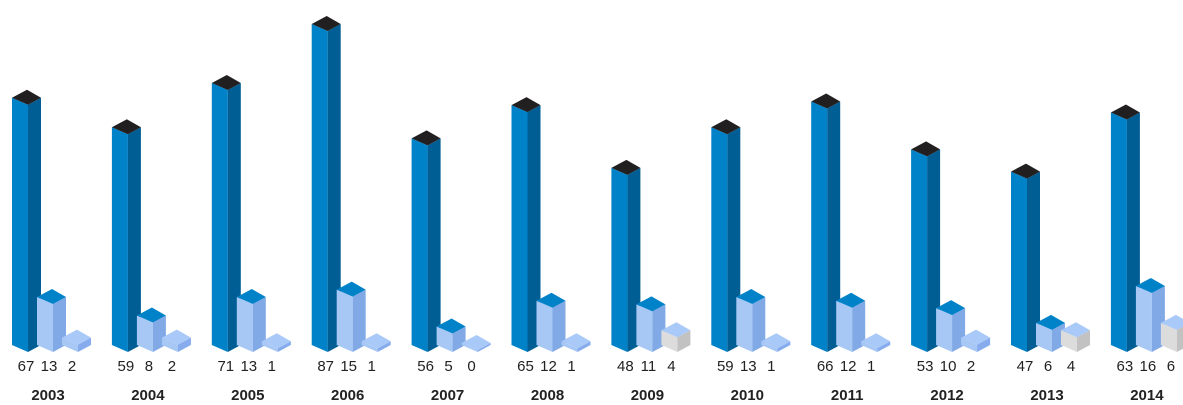 This screenshot has width=1183, height=405. Describe the element at coordinates (976, 340) in the screenshot. I see `bar-series3-2012` at that location.